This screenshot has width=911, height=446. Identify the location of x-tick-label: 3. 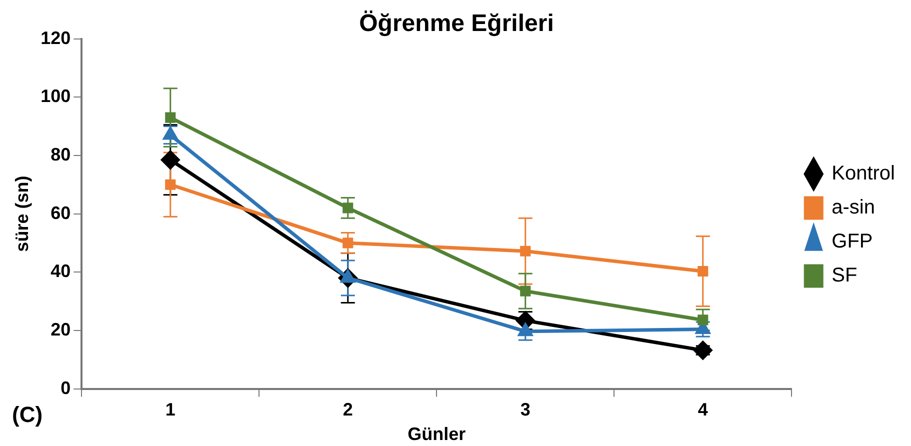
(525, 410).